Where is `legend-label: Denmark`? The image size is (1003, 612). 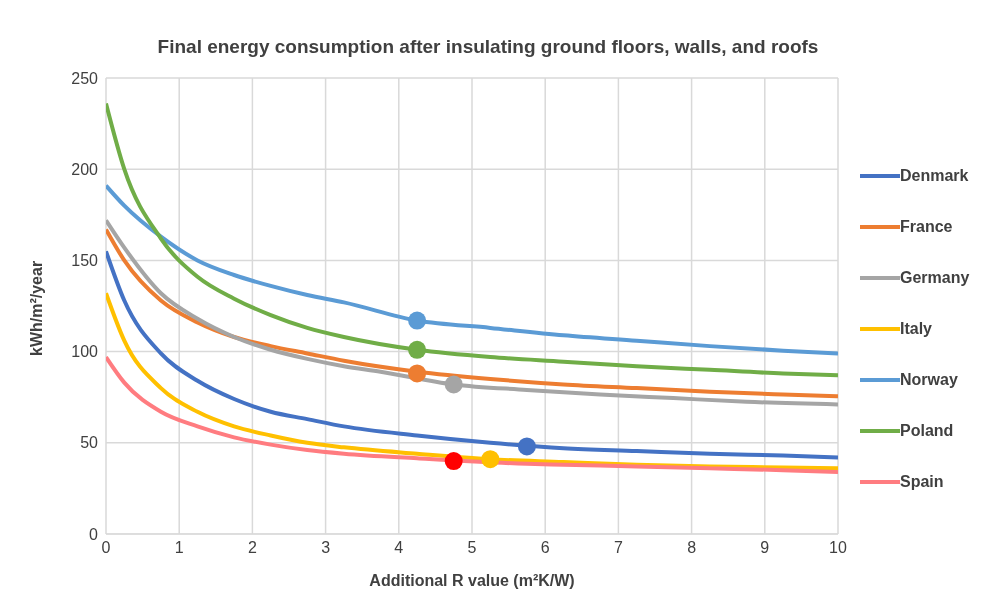
legend-label: Denmark is located at coordinates (934, 175).